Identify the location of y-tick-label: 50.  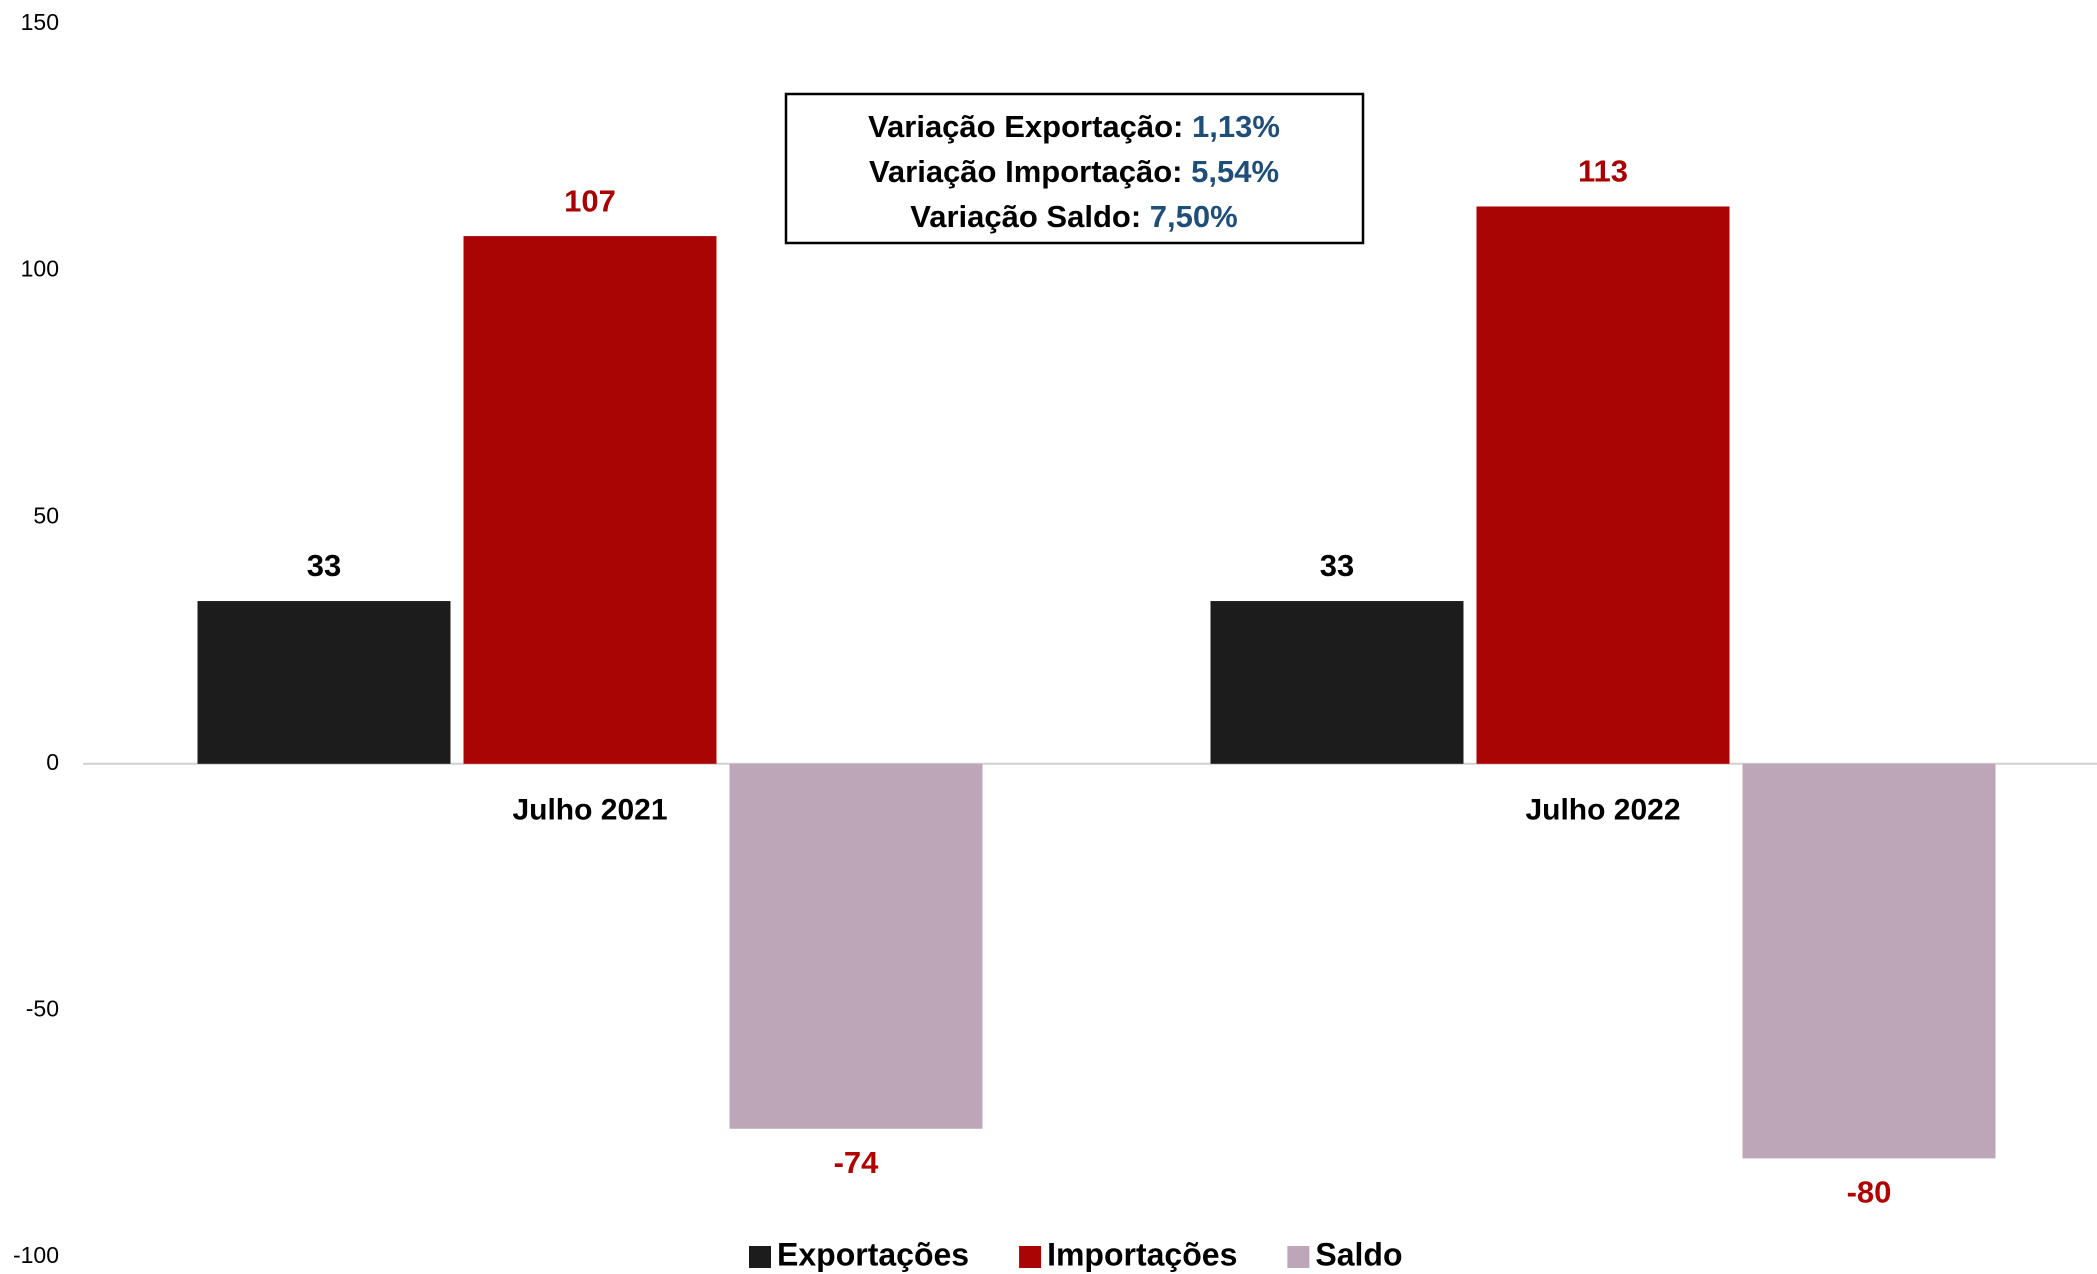
(46, 515).